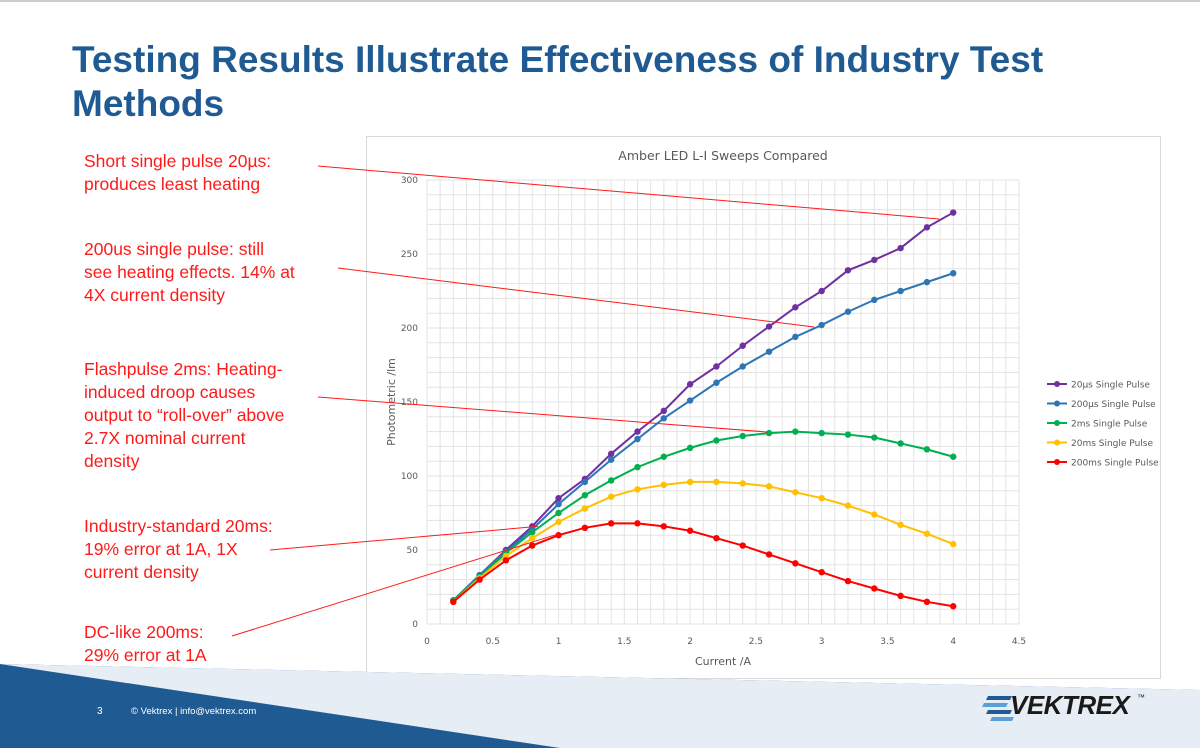 This screenshot has width=1200, height=748. What do you see at coordinates (1109, 425) in the screenshot?
I see `legend-entry: 2ms Single Pulse` at bounding box center [1109, 425].